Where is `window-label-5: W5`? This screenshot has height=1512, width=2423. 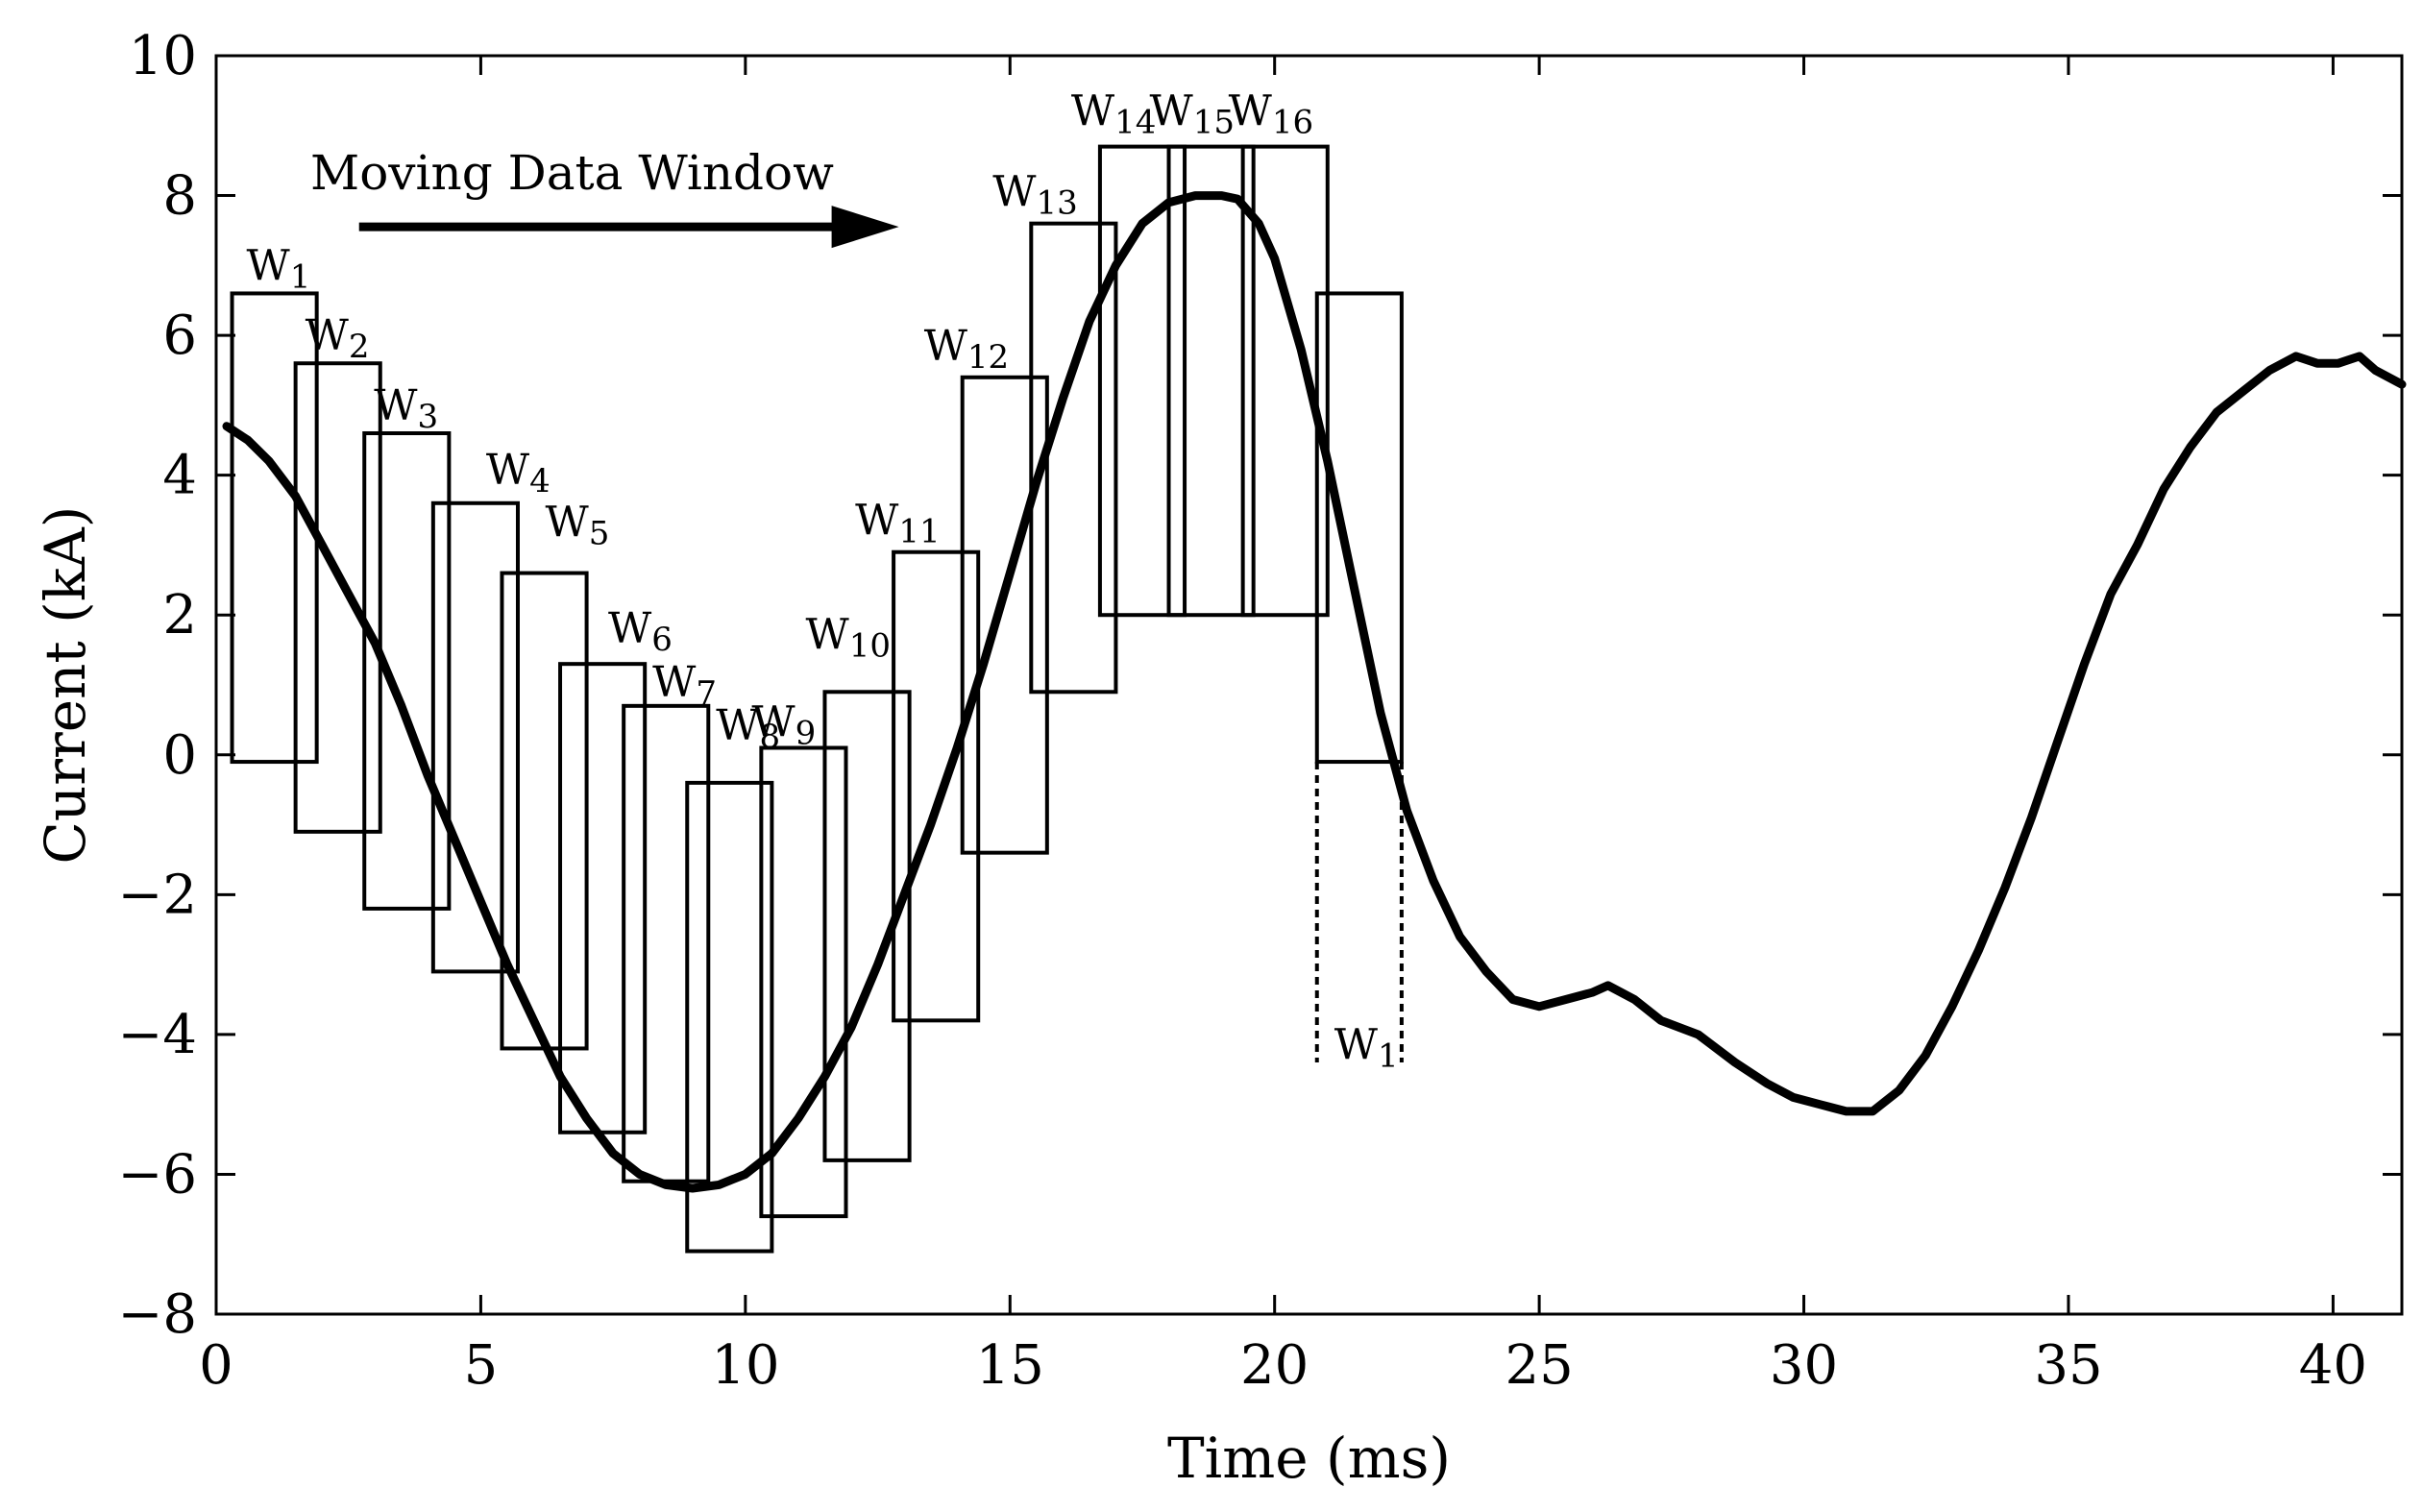
window-label-5: W5 is located at coordinates (577, 526).